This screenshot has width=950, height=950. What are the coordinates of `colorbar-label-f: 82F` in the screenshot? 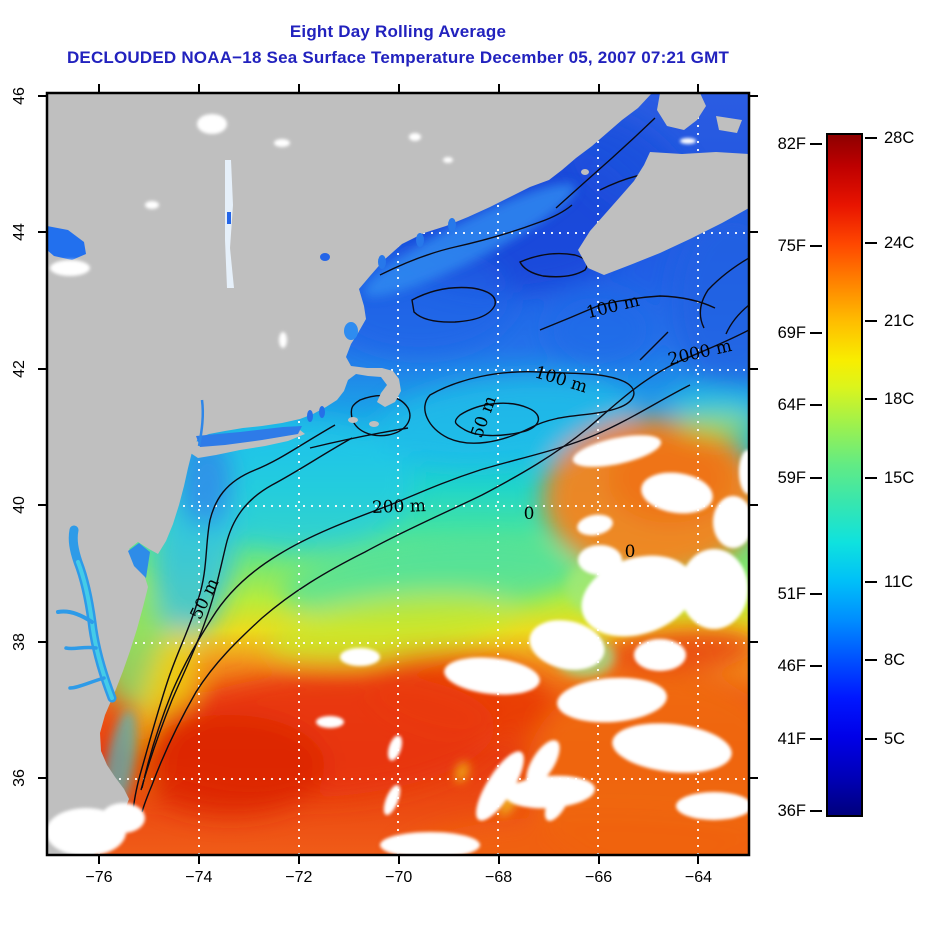 It's located at (791, 144).